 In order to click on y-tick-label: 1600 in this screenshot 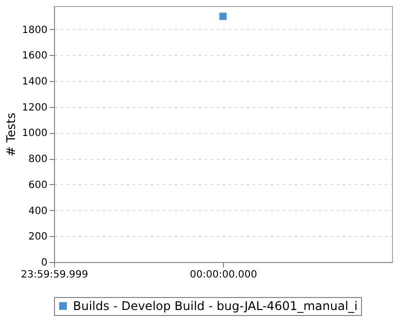, I will do `click(35, 56)`.